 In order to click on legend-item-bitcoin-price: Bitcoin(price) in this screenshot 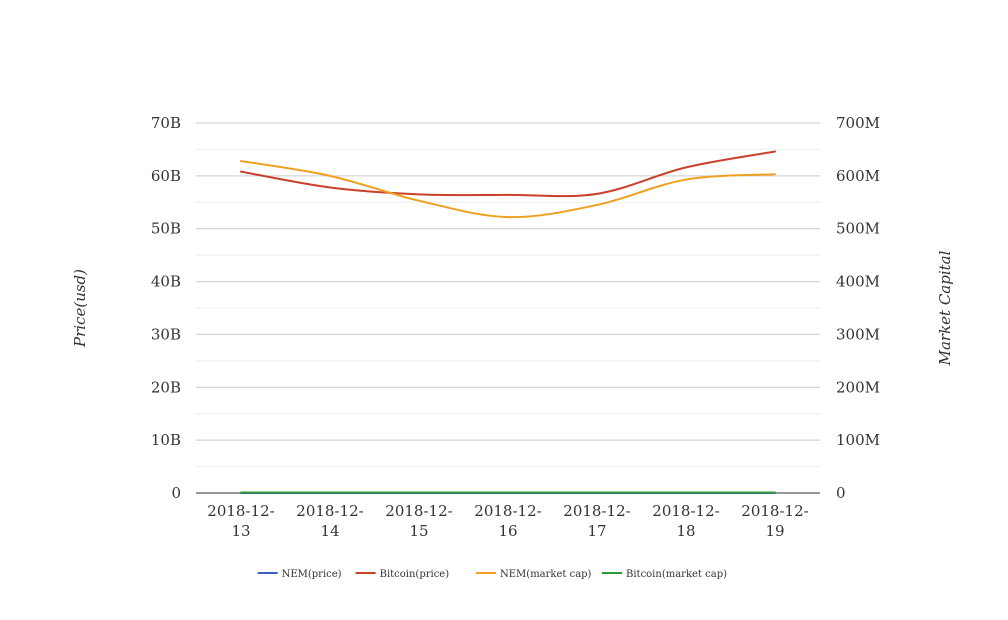, I will do `click(403, 574)`.